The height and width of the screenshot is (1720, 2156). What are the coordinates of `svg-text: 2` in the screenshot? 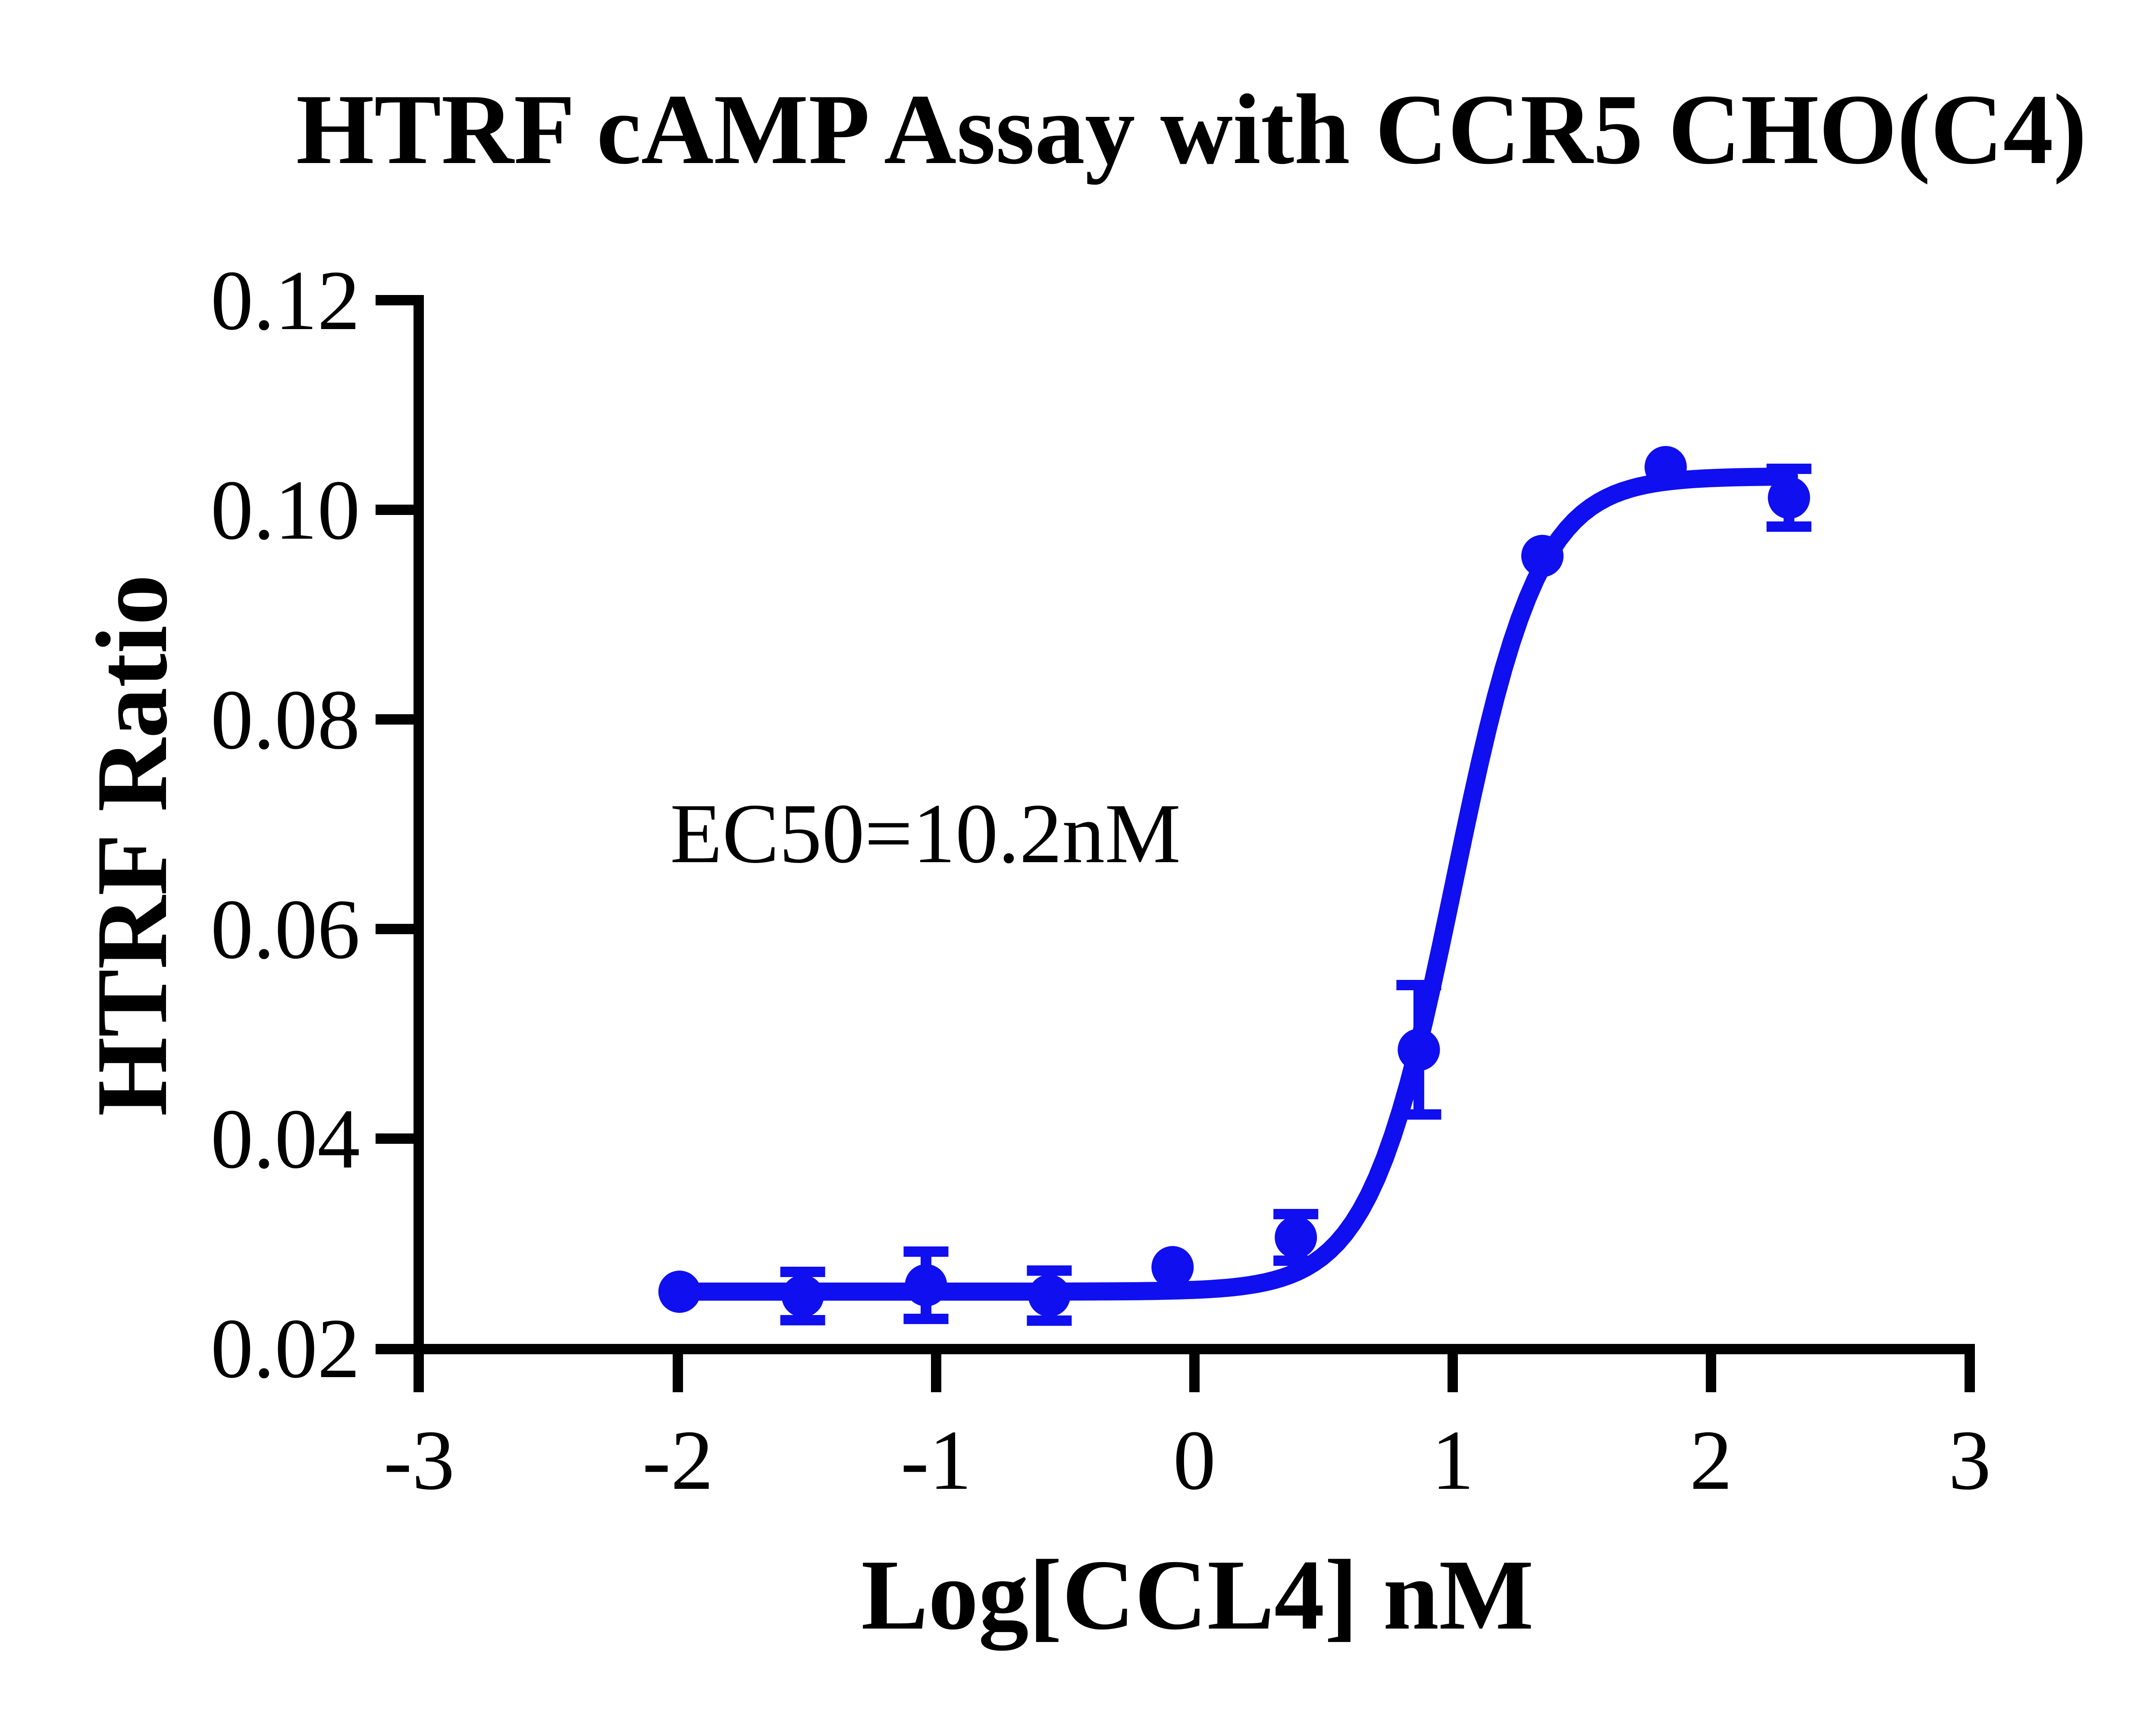 It's located at (1711, 1460).